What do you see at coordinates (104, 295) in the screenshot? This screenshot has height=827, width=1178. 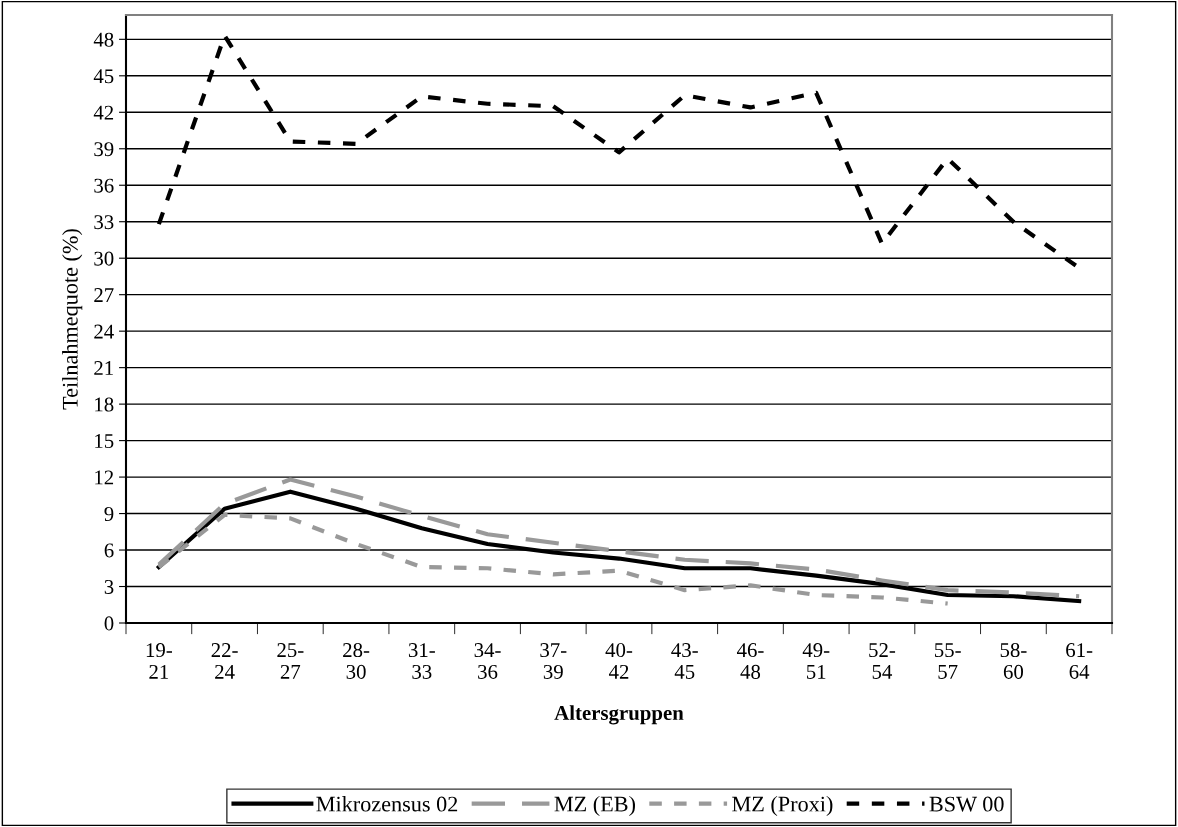 I see `y-tick-label: 27` at bounding box center [104, 295].